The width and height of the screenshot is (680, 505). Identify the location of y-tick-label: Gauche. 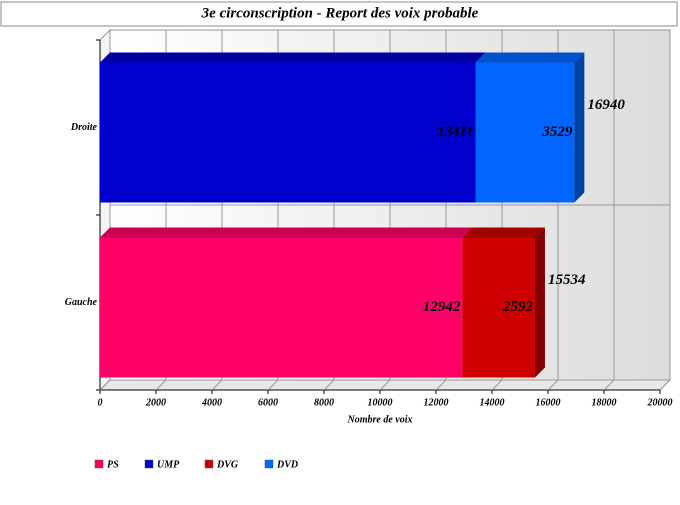
(81, 302).